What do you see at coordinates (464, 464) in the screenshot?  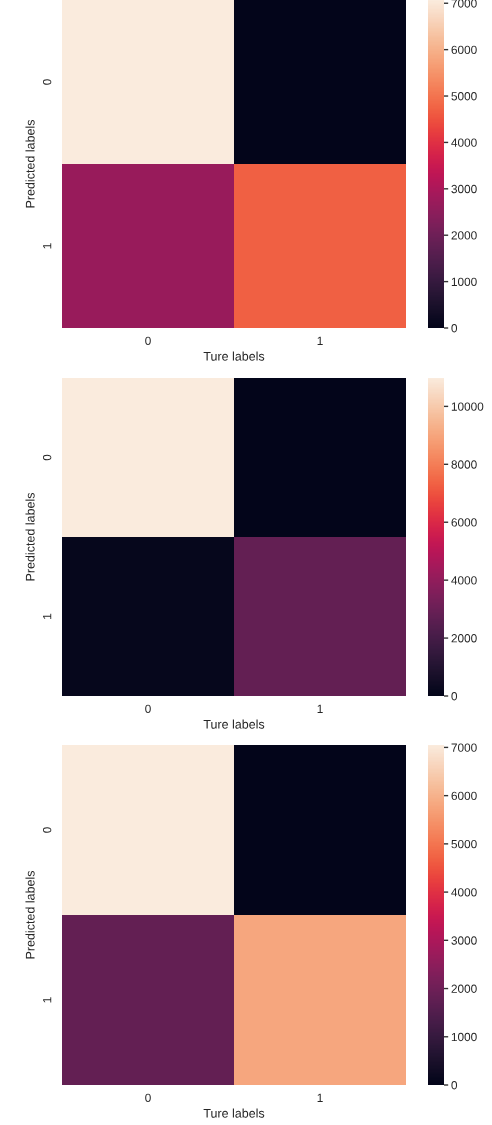 I see `color-bar-label: 8000` at bounding box center [464, 464].